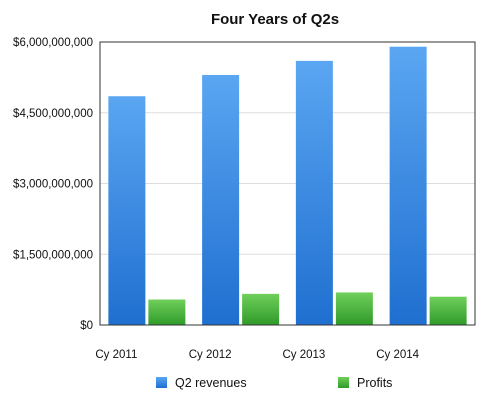  Describe the element at coordinates (53, 114) in the screenshot. I see `y-tick-label: $4,500,000,000` at that location.